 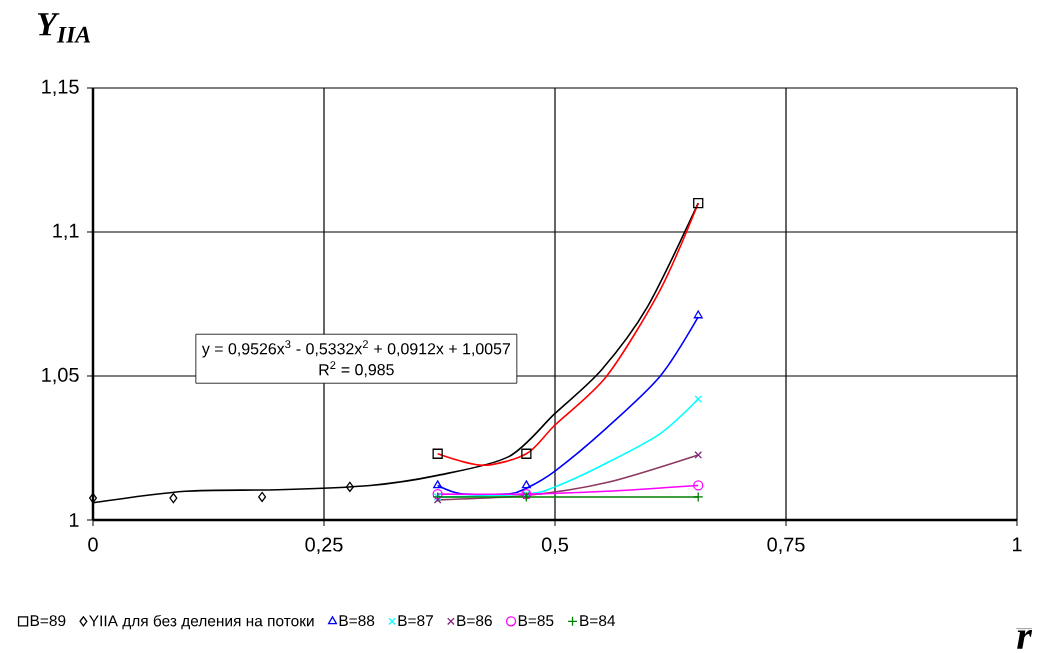 What do you see at coordinates (48, 621) in the screenshot?
I see `legend-label: B=89` at bounding box center [48, 621].